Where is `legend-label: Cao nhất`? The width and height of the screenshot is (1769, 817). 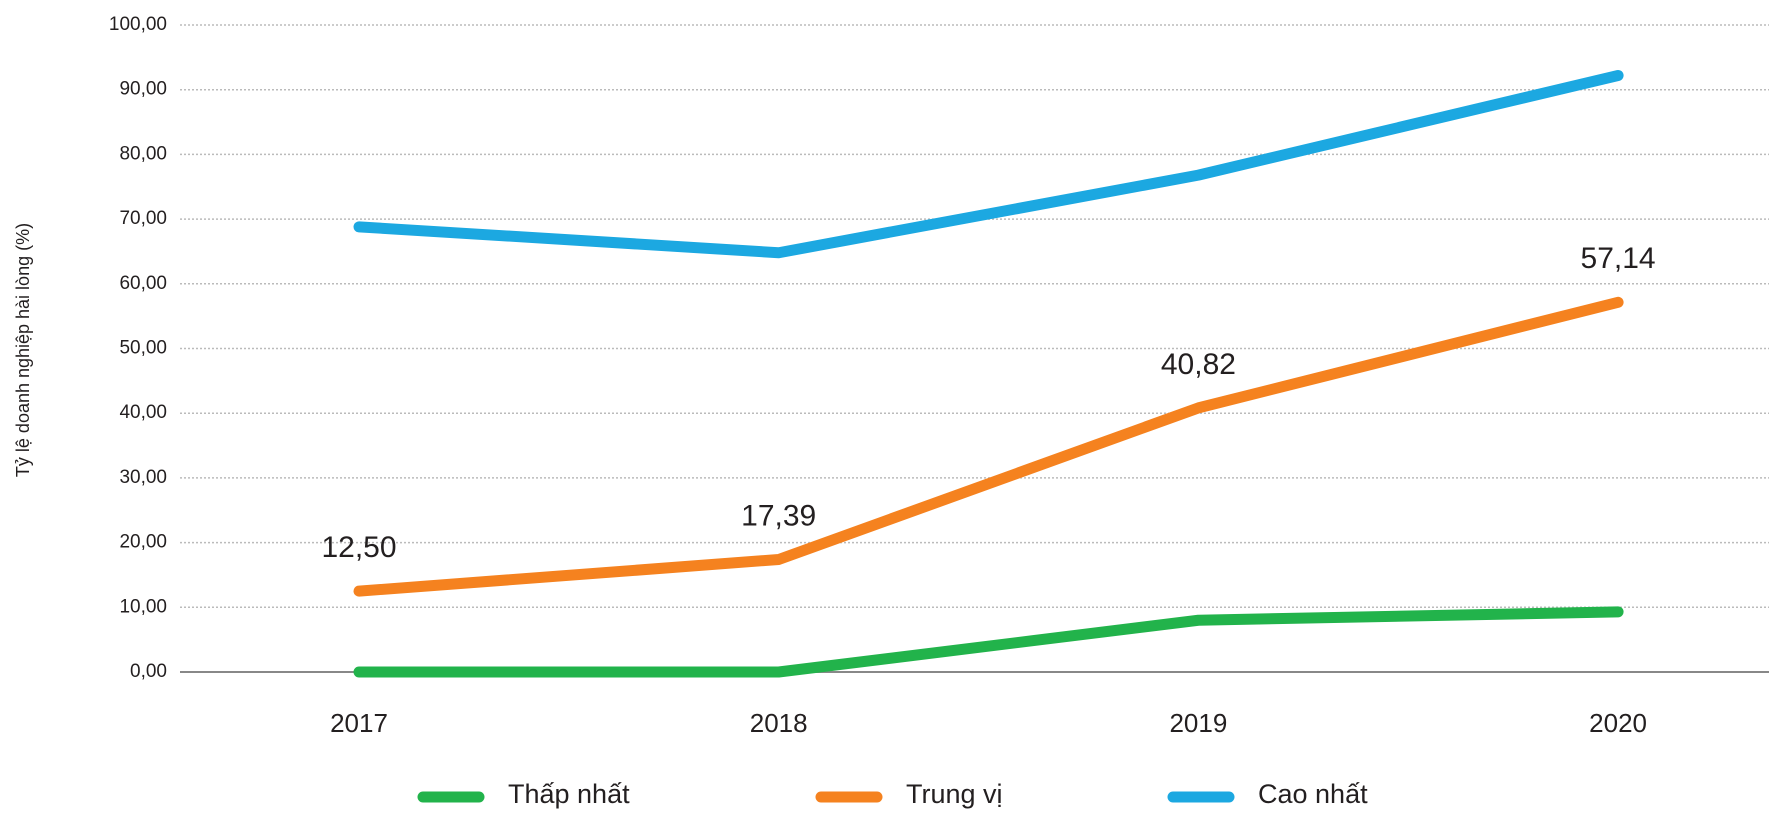
legend-label: Cao nhất is located at coordinates (1313, 794).